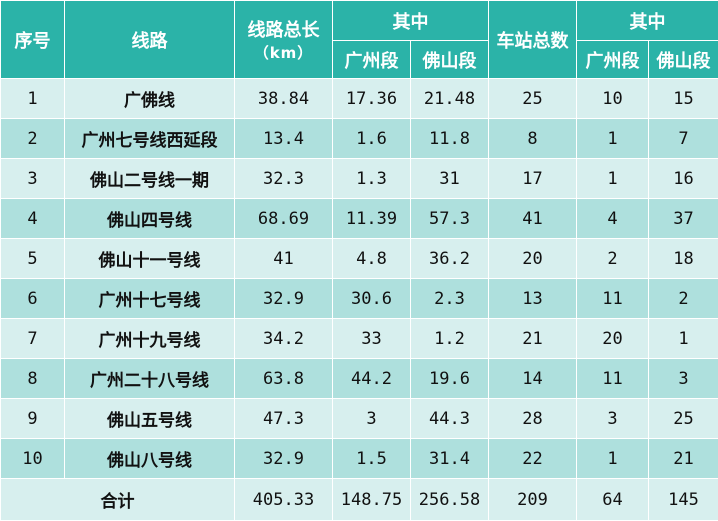 The image size is (718, 521). Describe the element at coordinates (32, 258) in the screenshot. I see `row-index: 5` at that location.